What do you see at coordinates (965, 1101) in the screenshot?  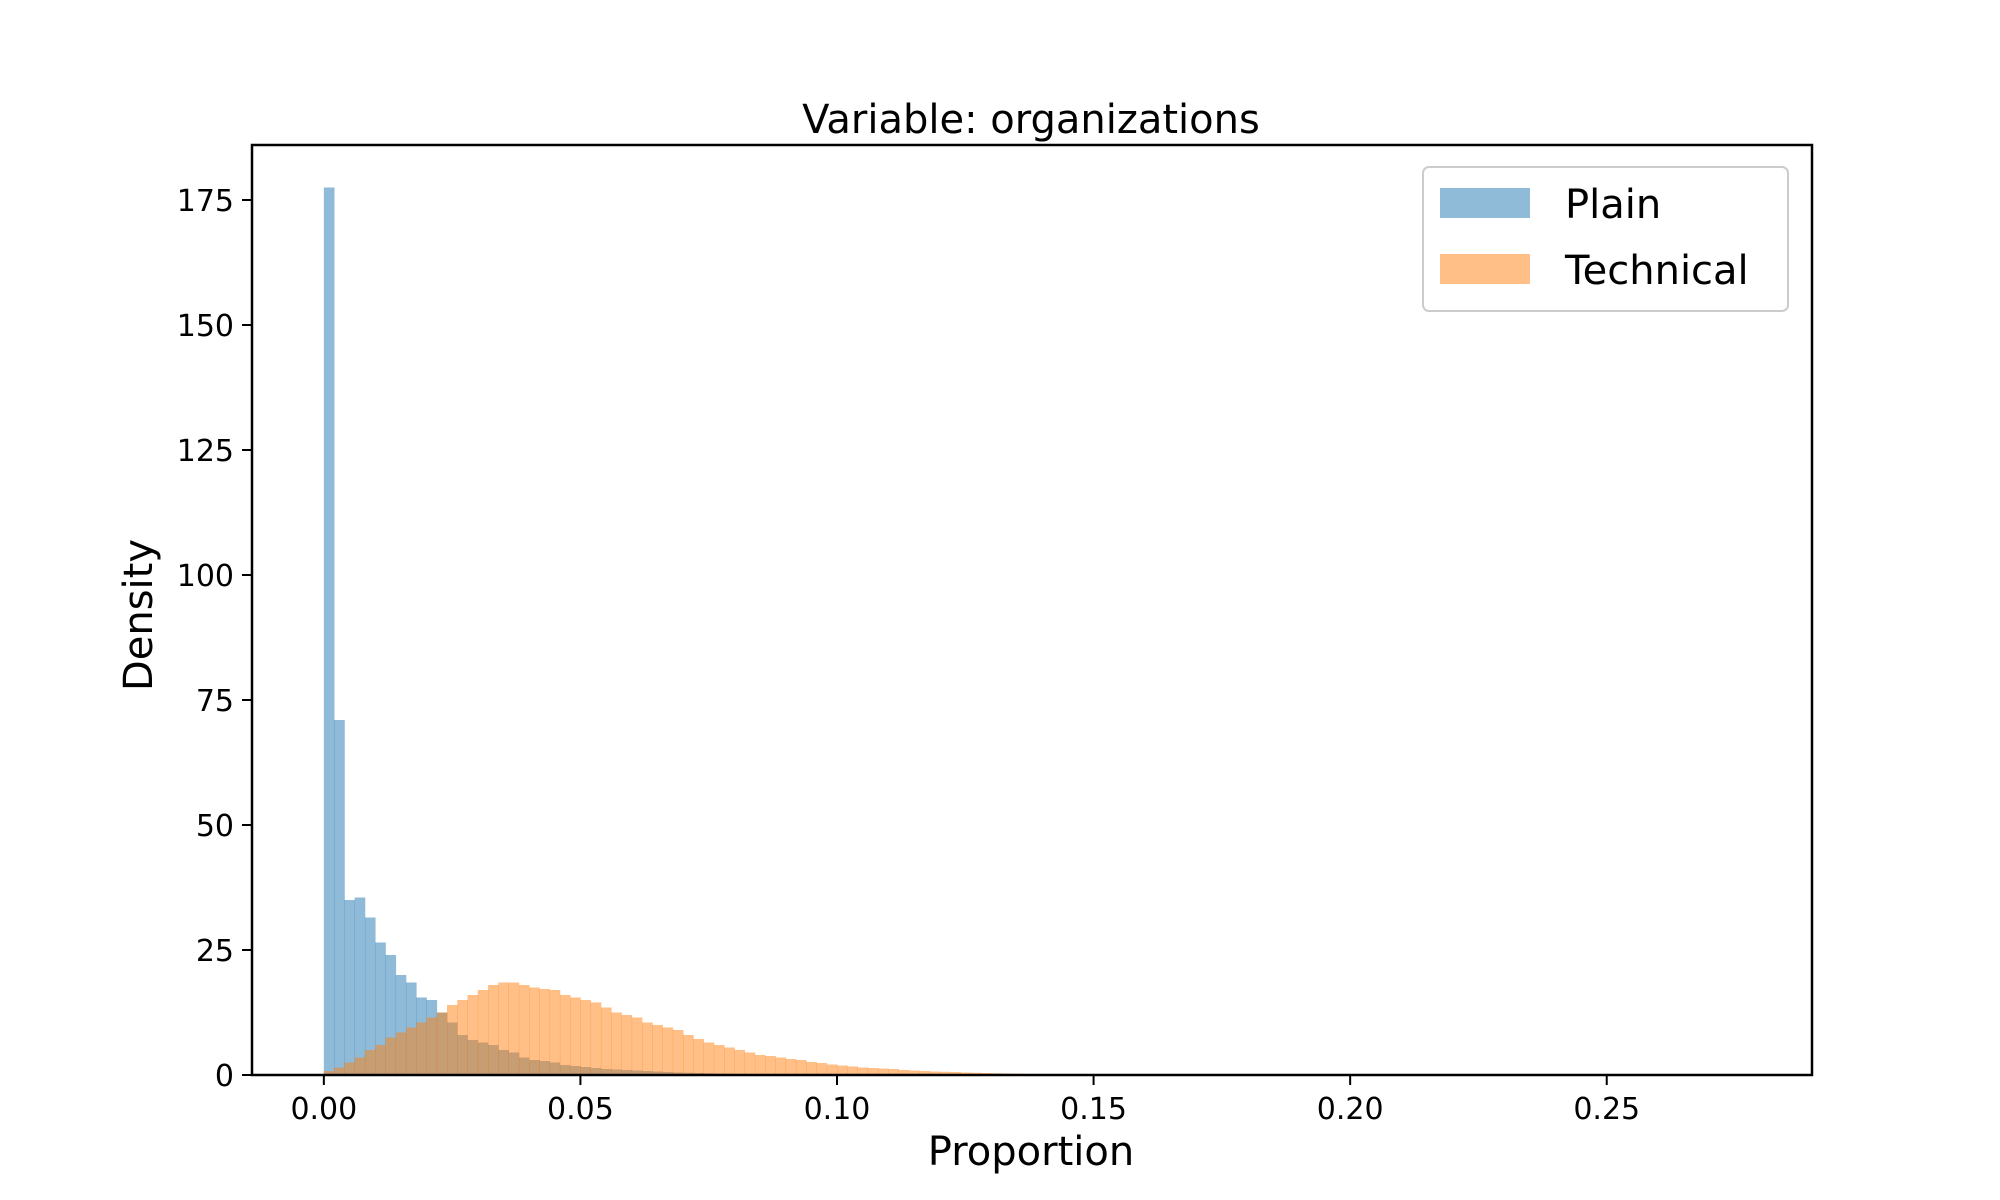 I see `x-axis-ticks: 0.00 0.05 0.10 0.15 0.20 0.25` at bounding box center [965, 1101].